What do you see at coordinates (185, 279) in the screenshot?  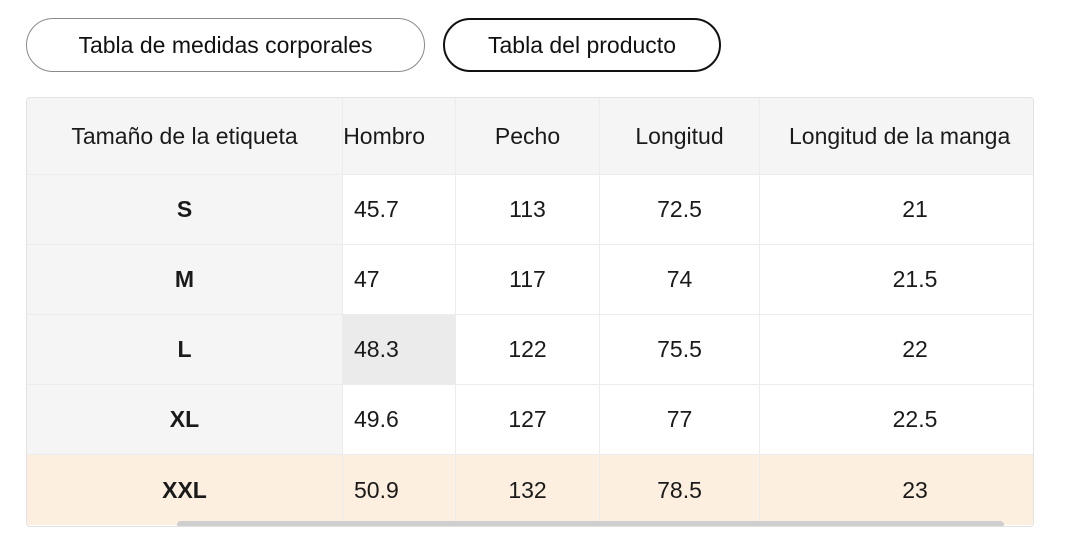 I see `size-label: M` at bounding box center [185, 279].